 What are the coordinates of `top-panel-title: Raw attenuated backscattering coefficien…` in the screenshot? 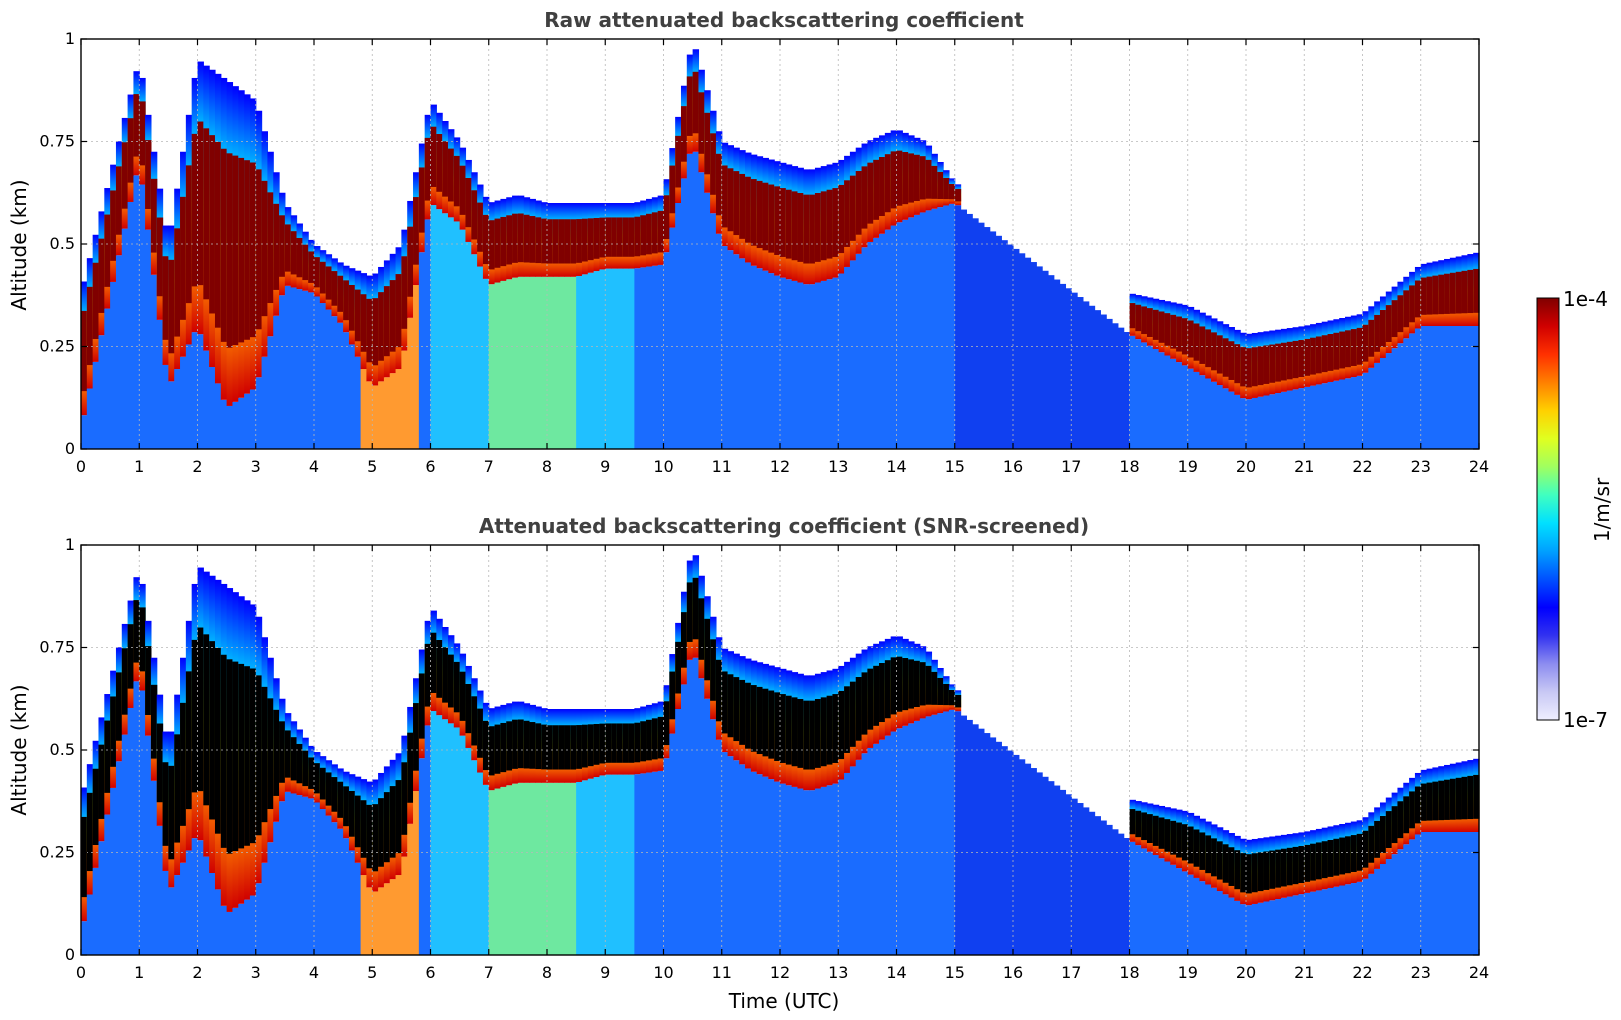 It's located at (784, 20).